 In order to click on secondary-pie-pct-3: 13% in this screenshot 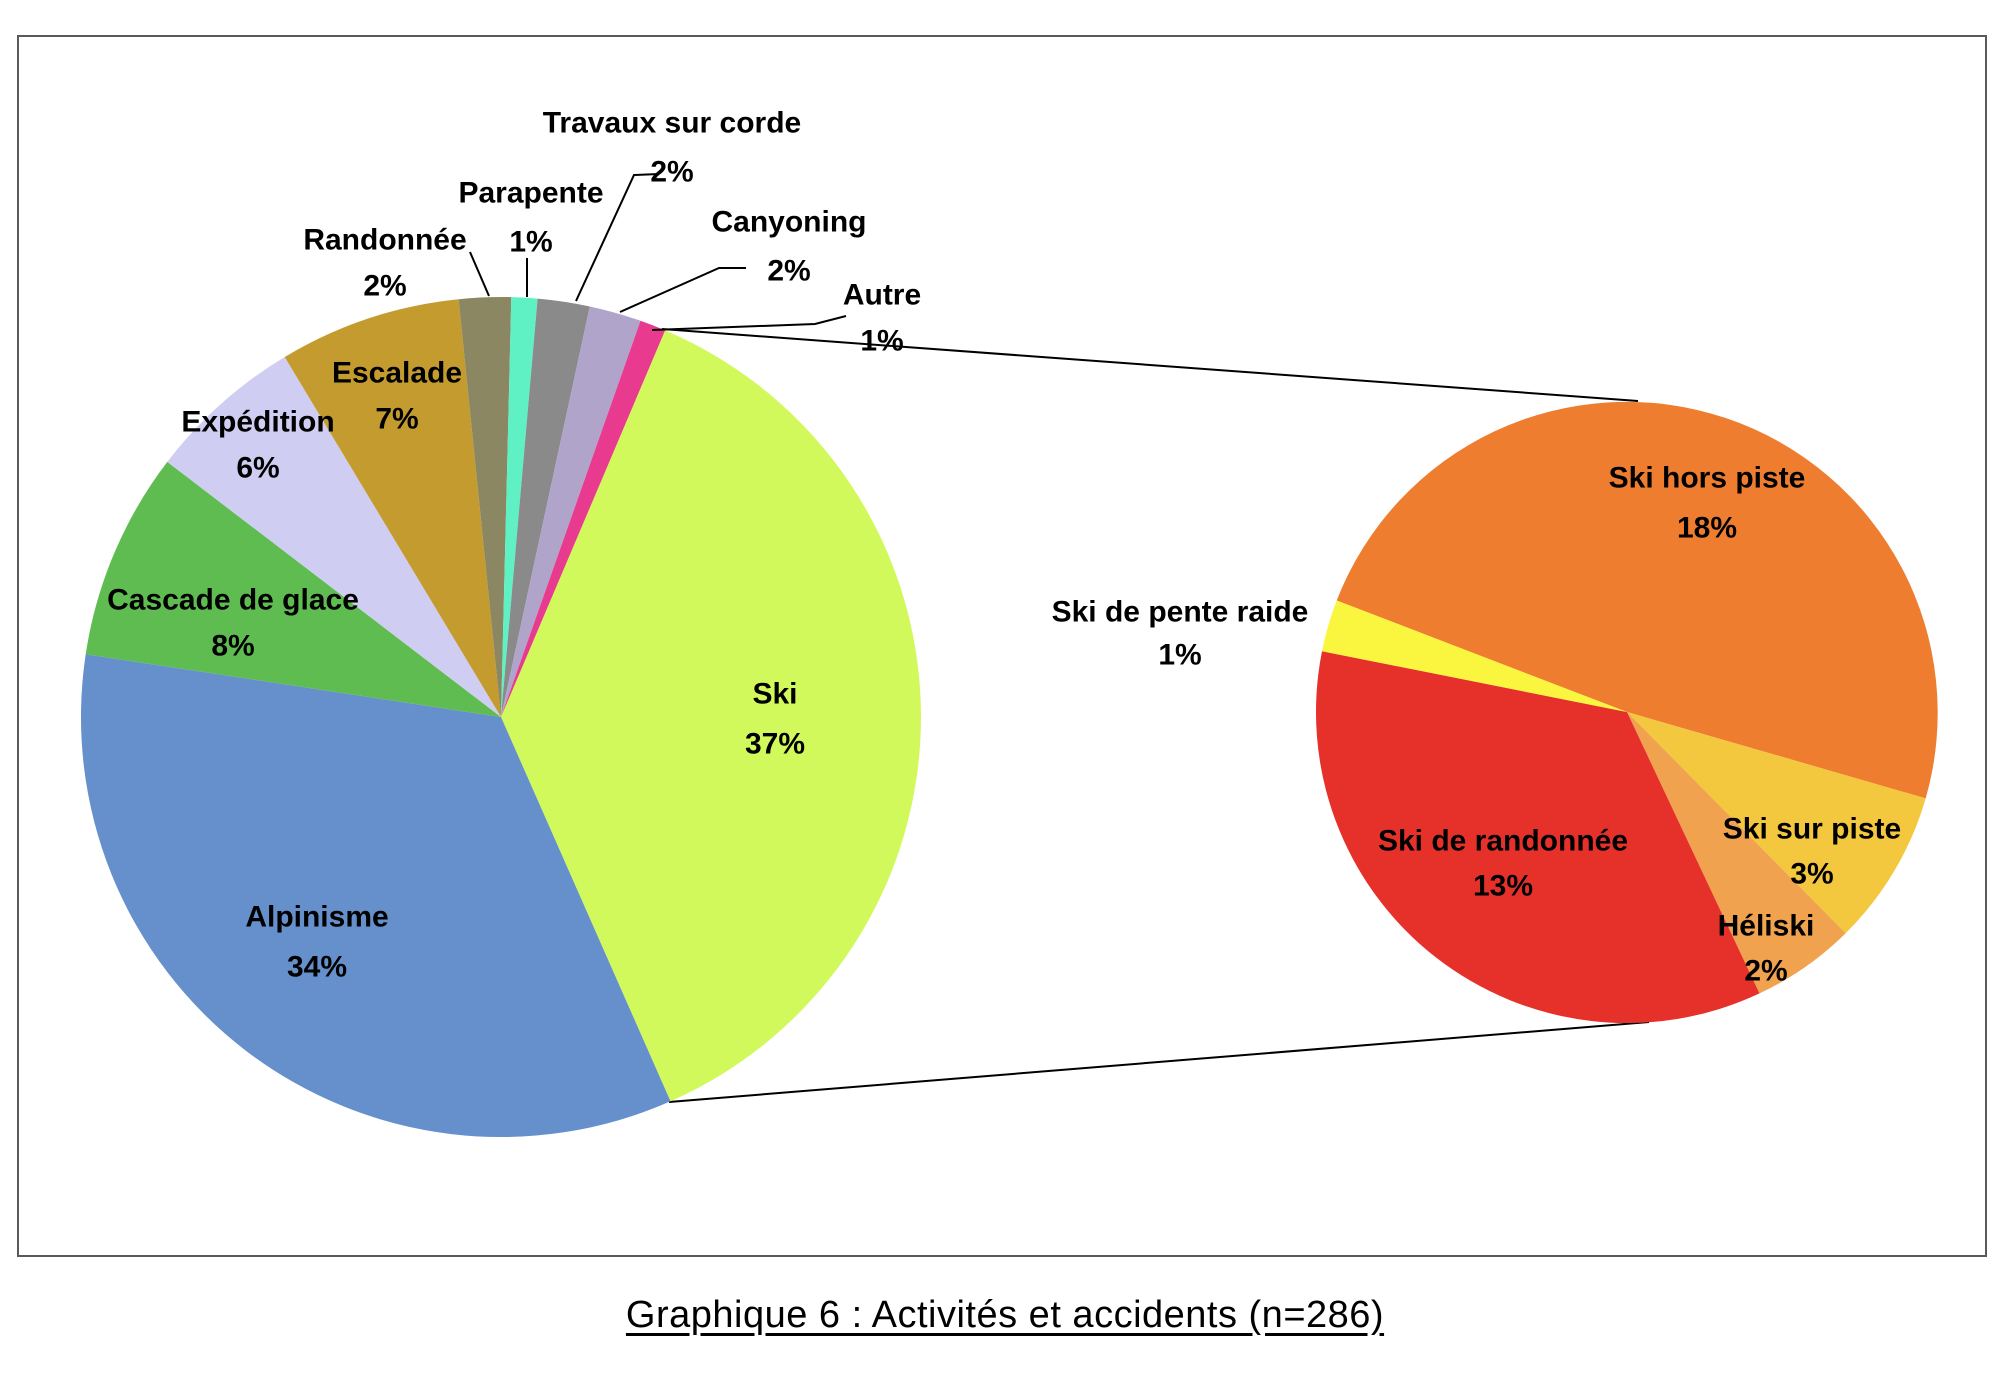, I will do `click(1503, 886)`.